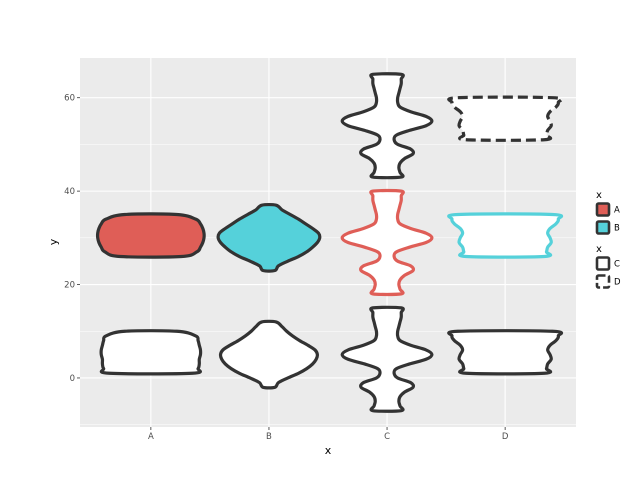  I want to click on x-tick-label: D, so click(505, 437).